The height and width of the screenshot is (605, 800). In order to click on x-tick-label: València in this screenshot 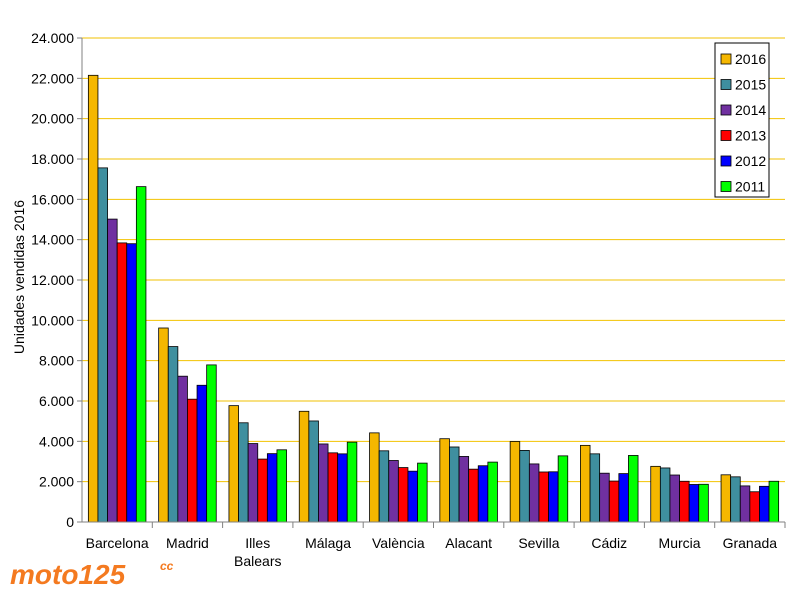, I will do `click(398, 543)`.